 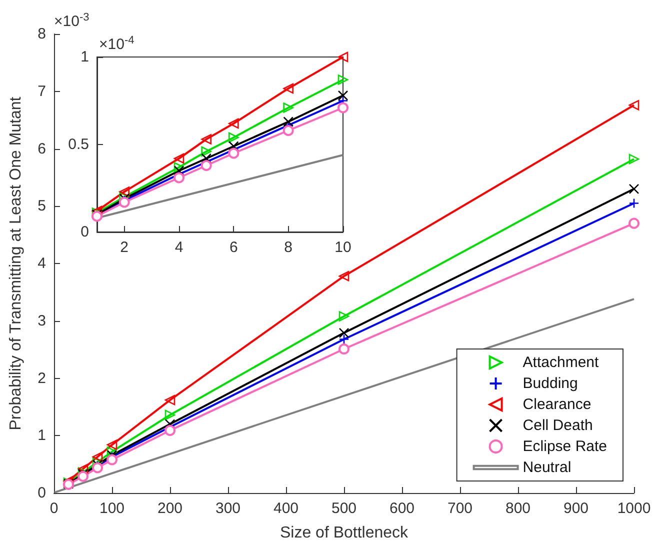 I want to click on y-axis-title: Probability of Transmitting at Least One Mutant, so click(x=16, y=263).